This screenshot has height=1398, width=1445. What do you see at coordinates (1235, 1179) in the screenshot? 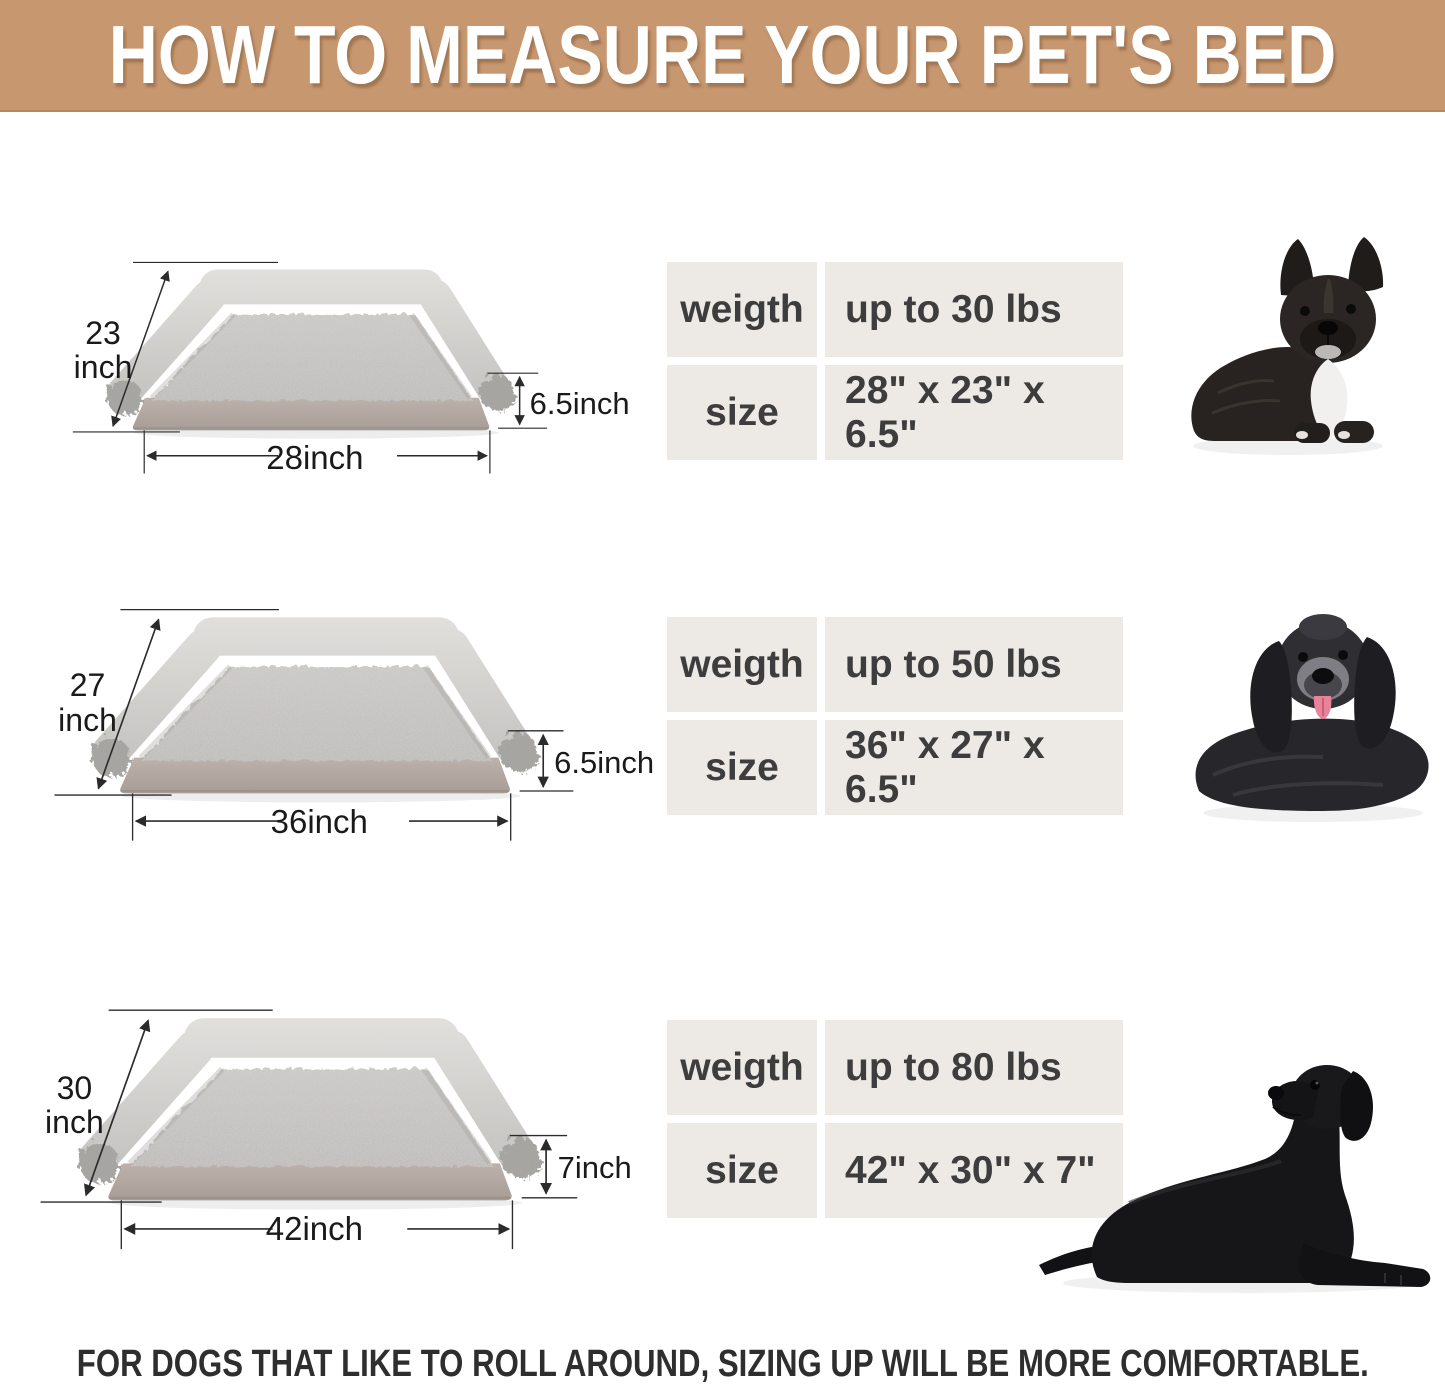
I see `black-labrador-photo` at bounding box center [1235, 1179].